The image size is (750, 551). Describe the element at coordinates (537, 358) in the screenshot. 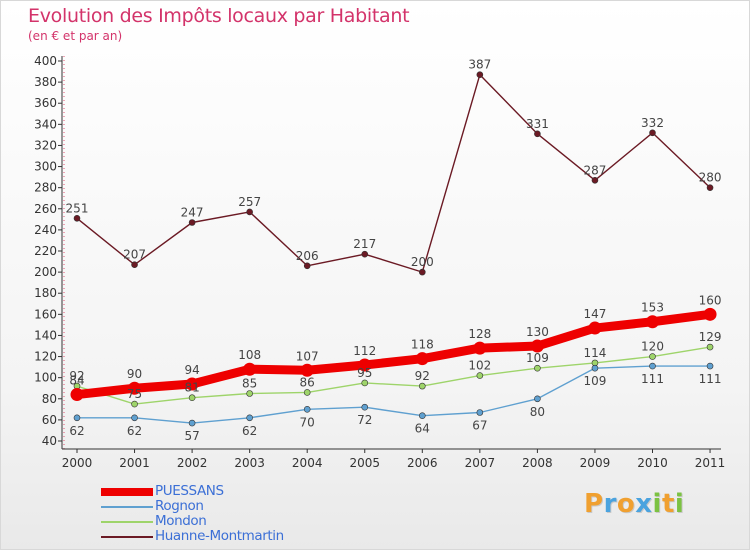

I see `data-label-mondon: 109` at that location.